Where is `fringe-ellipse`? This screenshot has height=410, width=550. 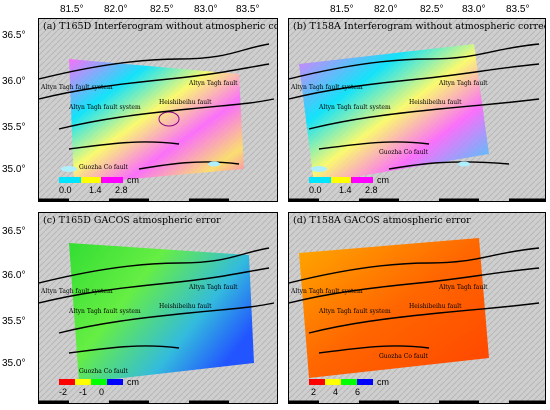 fringe-ellipse is located at coordinates (169, 119).